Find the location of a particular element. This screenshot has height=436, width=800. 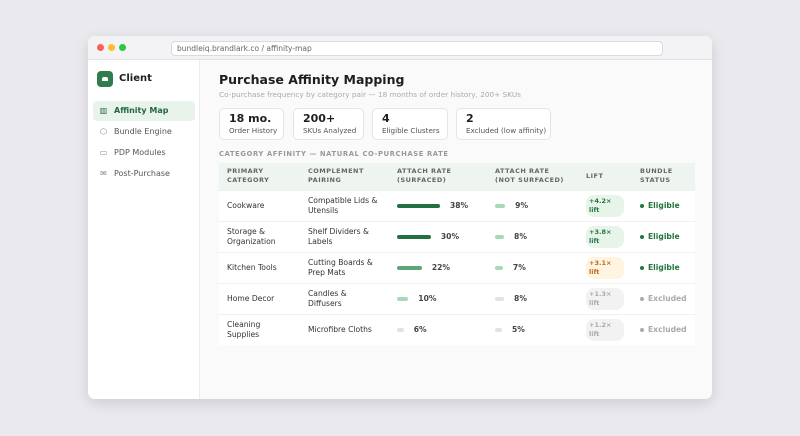

title-bar: bundleiq.brandlark.co / affinity-map is located at coordinates (400, 48).